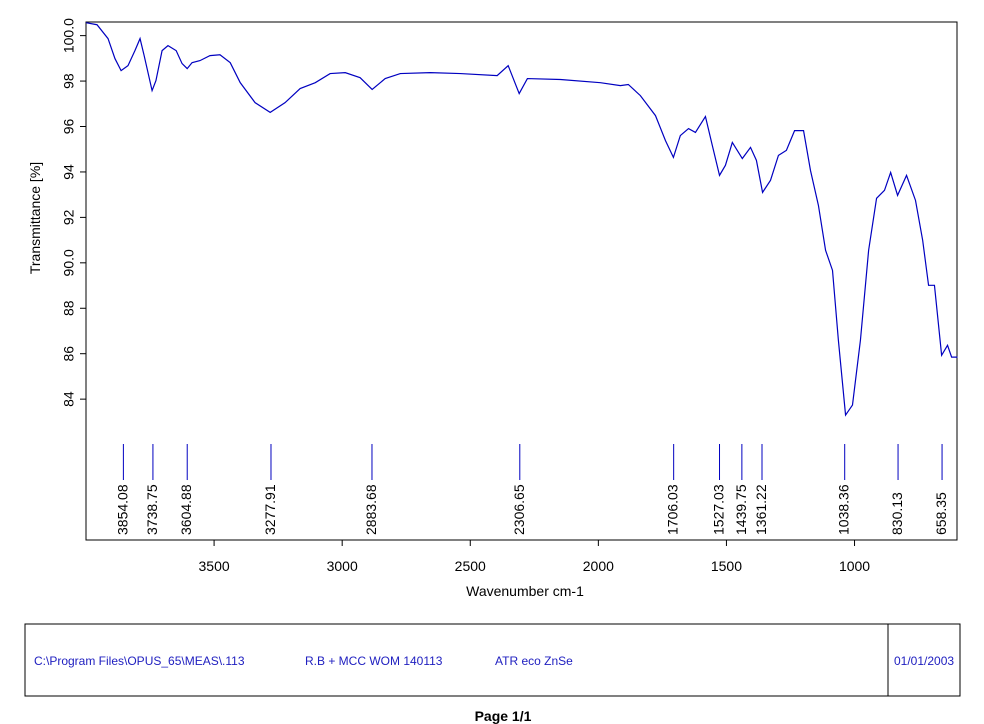  Describe the element at coordinates (726, 566) in the screenshot. I see `x-tick-label: 1500` at that location.